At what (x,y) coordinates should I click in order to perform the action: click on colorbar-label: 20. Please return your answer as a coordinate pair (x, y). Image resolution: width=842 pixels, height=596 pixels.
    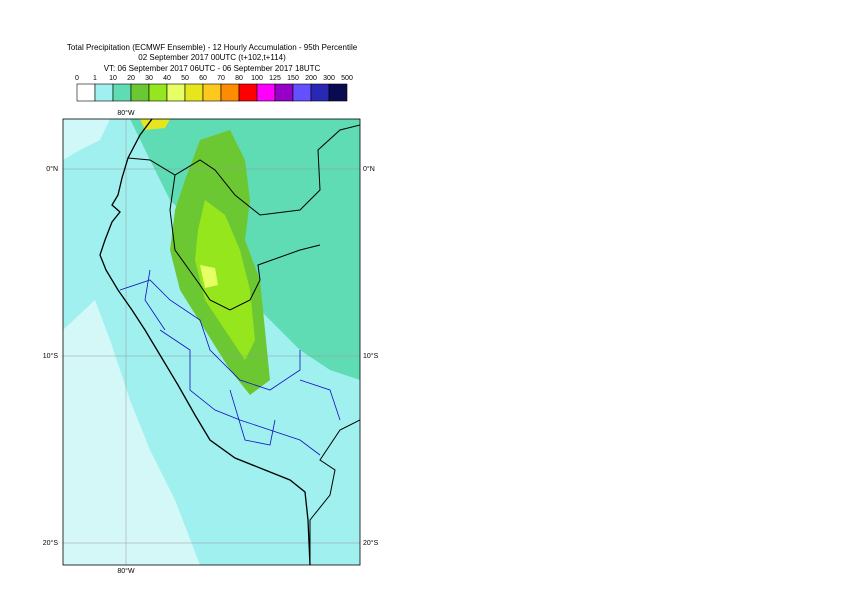
    Looking at the image, I should click on (131, 78).